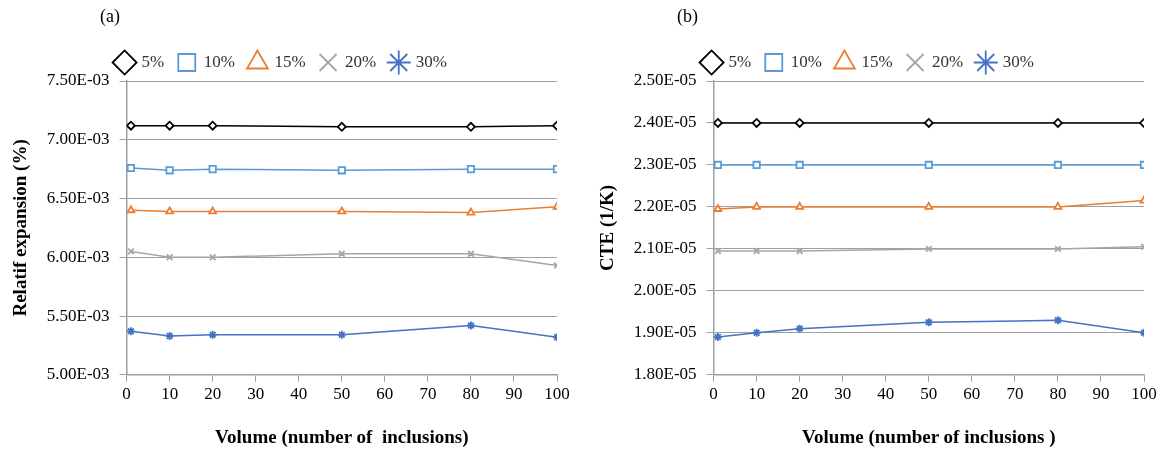 This screenshot has height=459, width=1174. I want to click on y-tick-label: 2.20E-05, so click(665, 206).